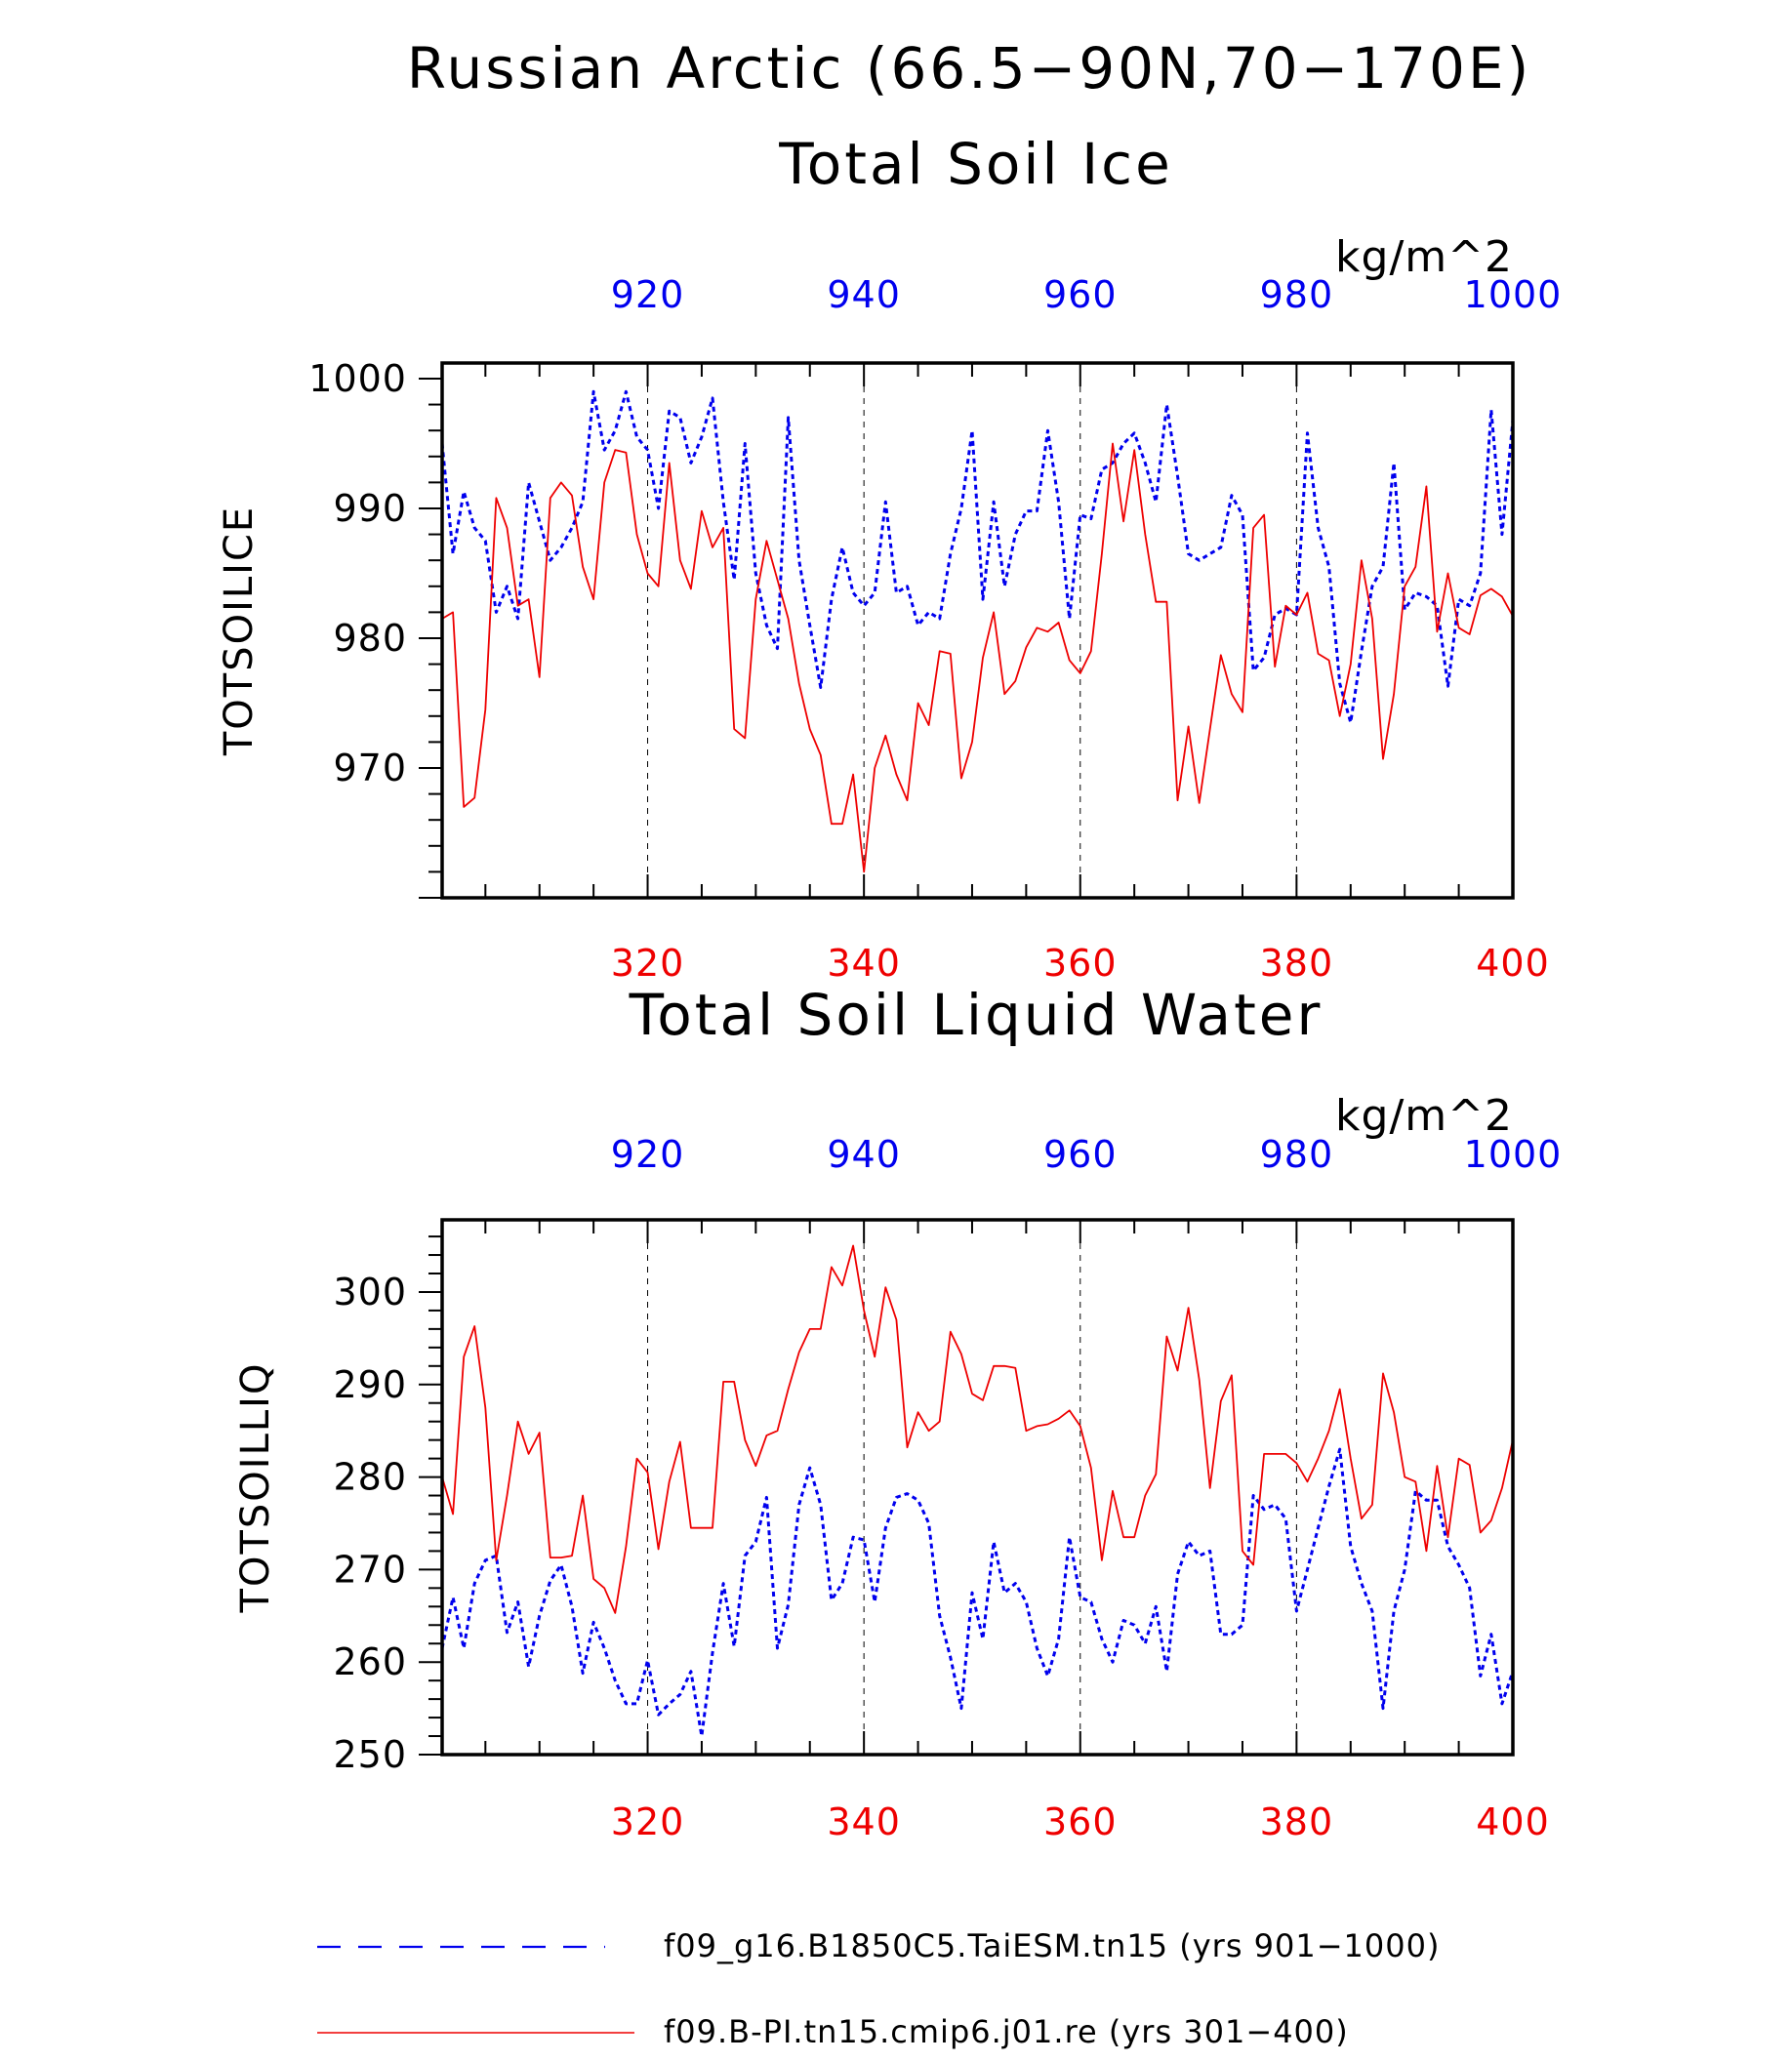  I want to click on y-tick-label: 280, so click(370, 1477).